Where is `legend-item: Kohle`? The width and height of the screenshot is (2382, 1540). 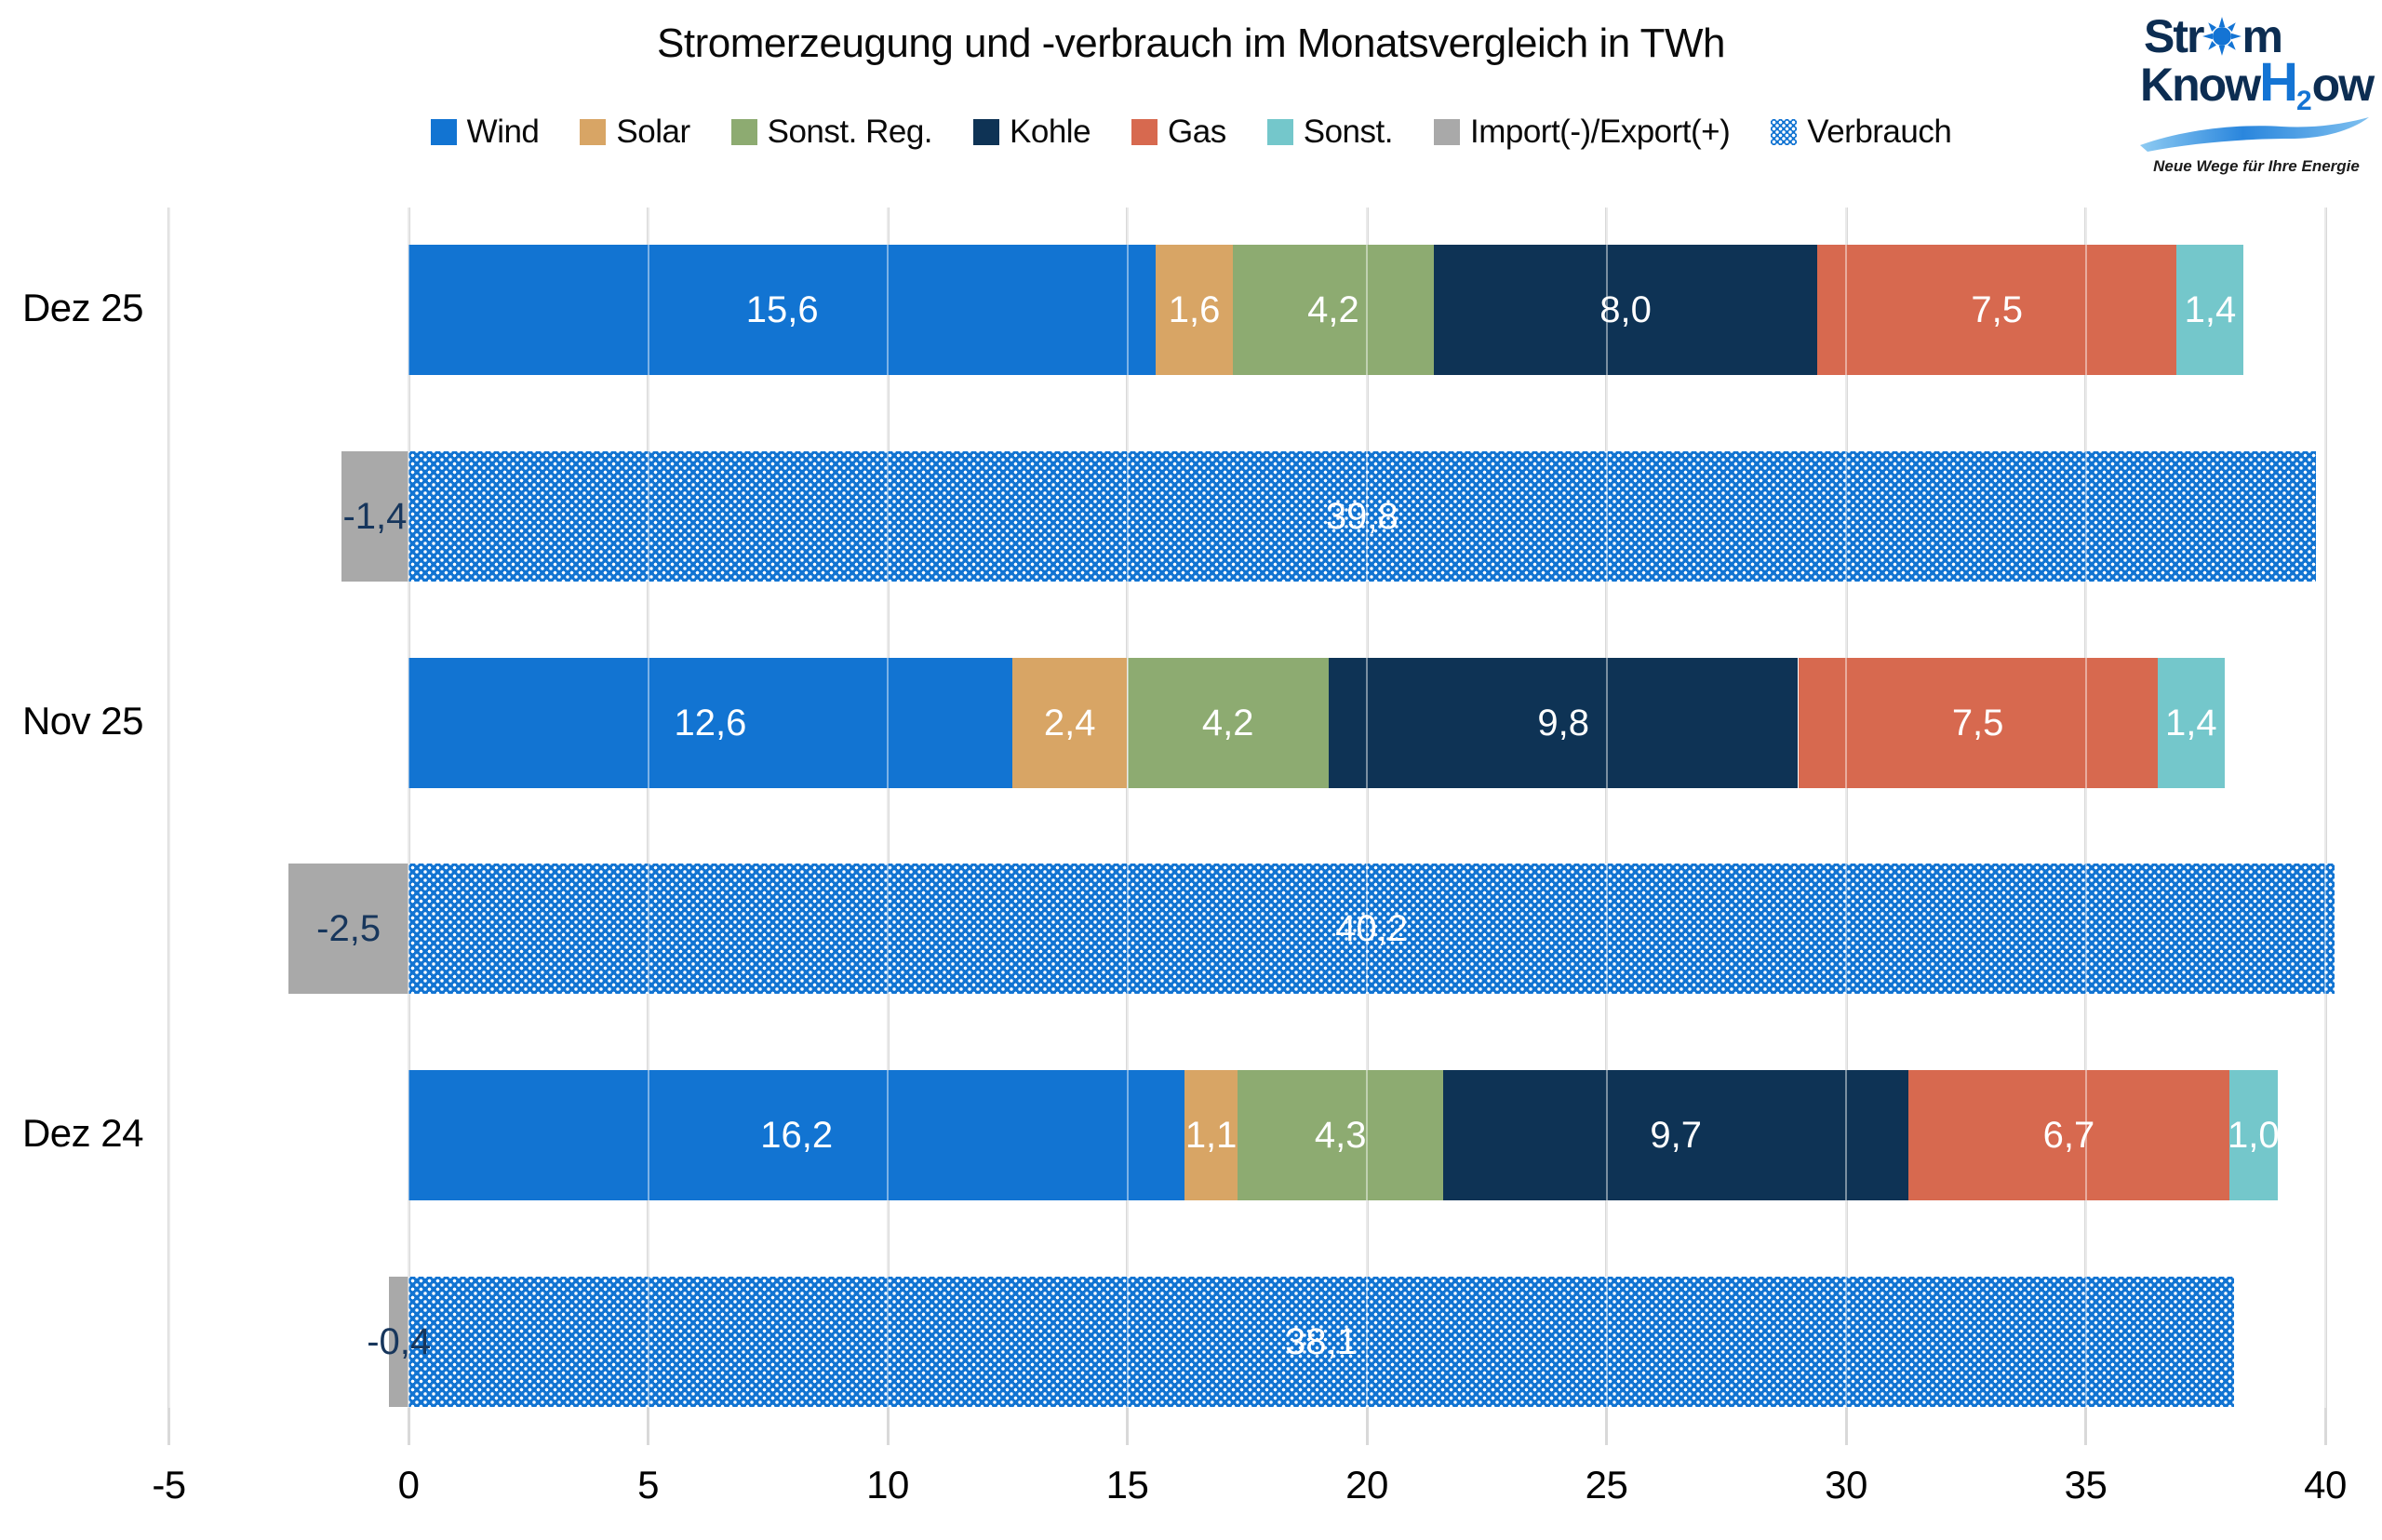
legend-item: Kohle is located at coordinates (1032, 132).